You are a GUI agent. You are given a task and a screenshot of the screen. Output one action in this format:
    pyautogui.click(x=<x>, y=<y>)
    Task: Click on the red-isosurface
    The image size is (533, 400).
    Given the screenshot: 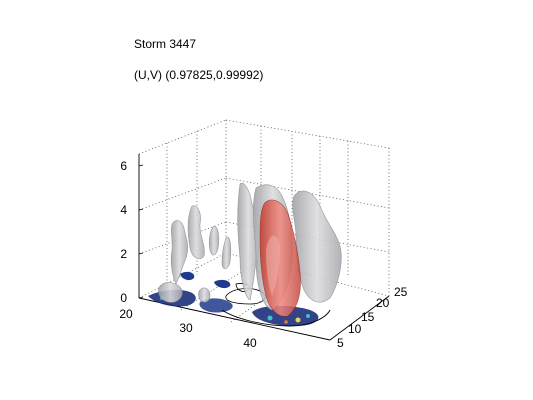 What is the action you would take?
    pyautogui.click(x=280, y=258)
    